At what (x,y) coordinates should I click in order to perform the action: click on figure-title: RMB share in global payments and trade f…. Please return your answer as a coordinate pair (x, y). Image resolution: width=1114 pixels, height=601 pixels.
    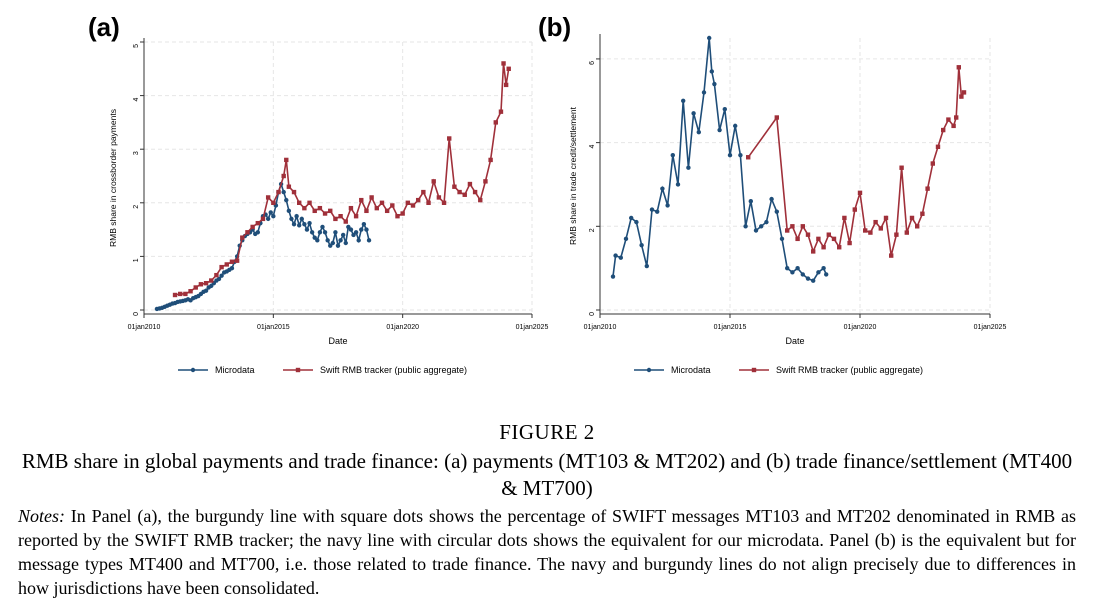
    Looking at the image, I should click on (547, 474).